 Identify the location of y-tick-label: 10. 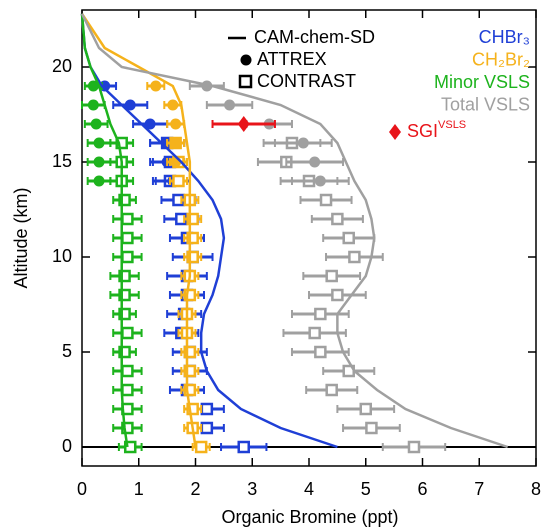
(62, 256).